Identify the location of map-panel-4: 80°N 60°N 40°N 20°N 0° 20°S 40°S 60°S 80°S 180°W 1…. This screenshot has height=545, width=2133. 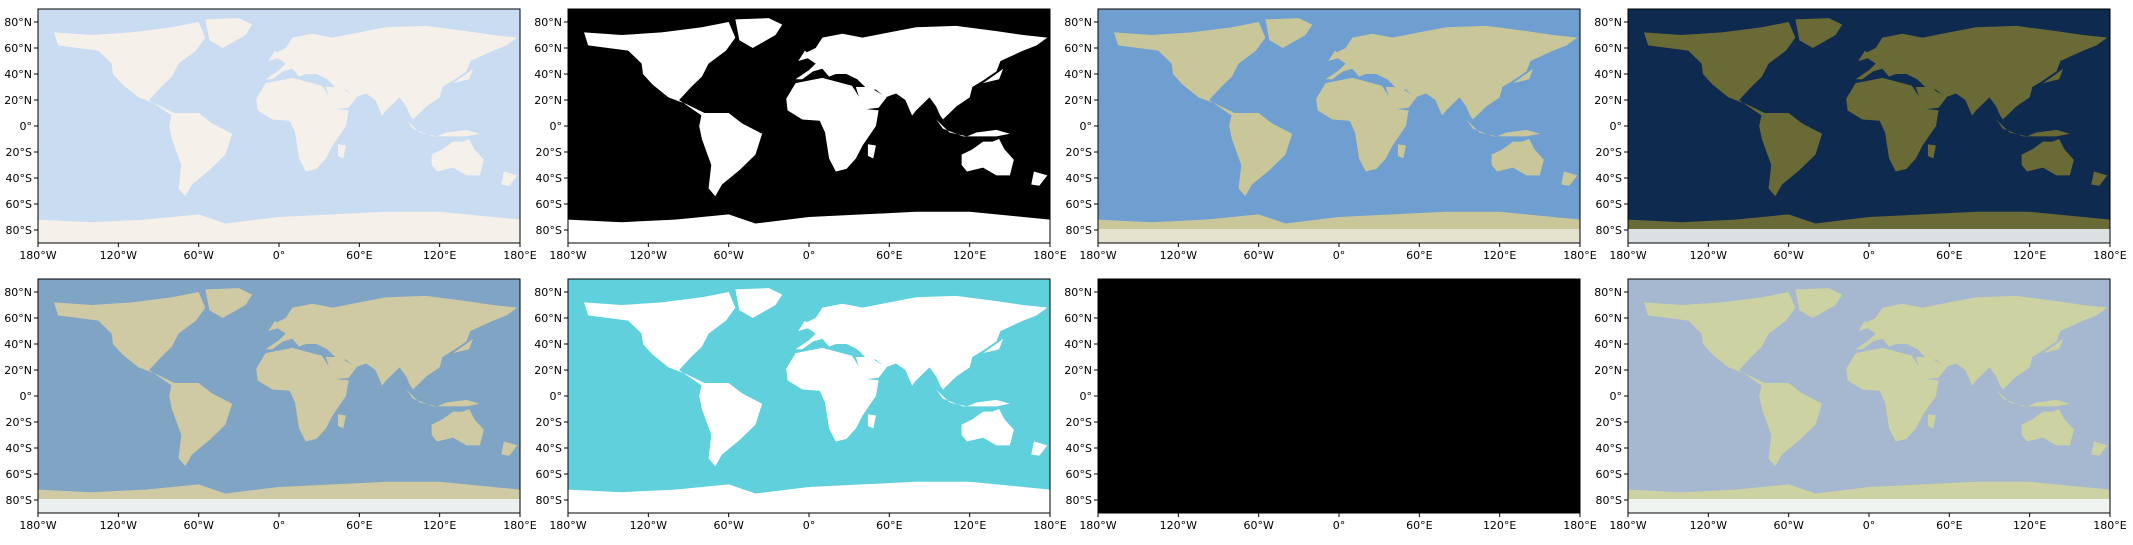
(1860, 135).